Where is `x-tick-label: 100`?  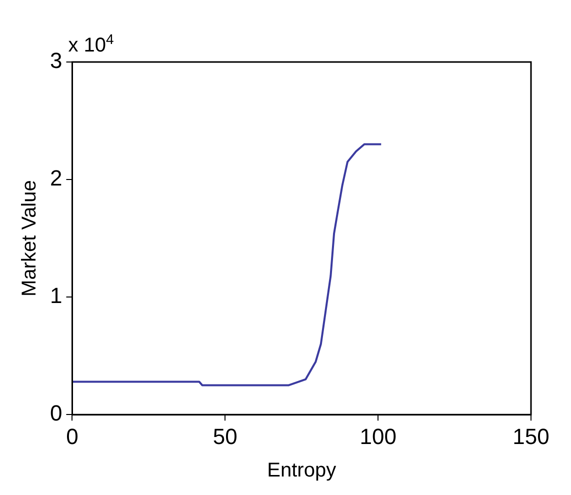 x-tick-label: 100 is located at coordinates (378, 436).